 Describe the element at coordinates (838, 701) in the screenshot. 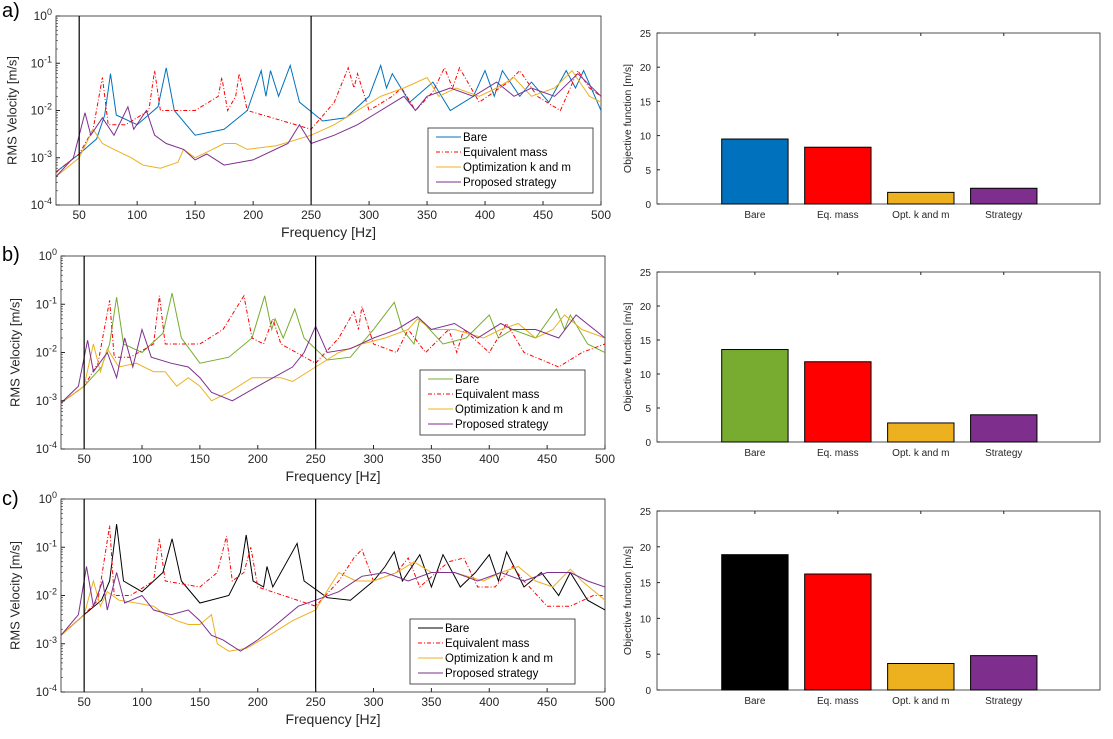

I see `x-tick-label: Eq. mass` at that location.